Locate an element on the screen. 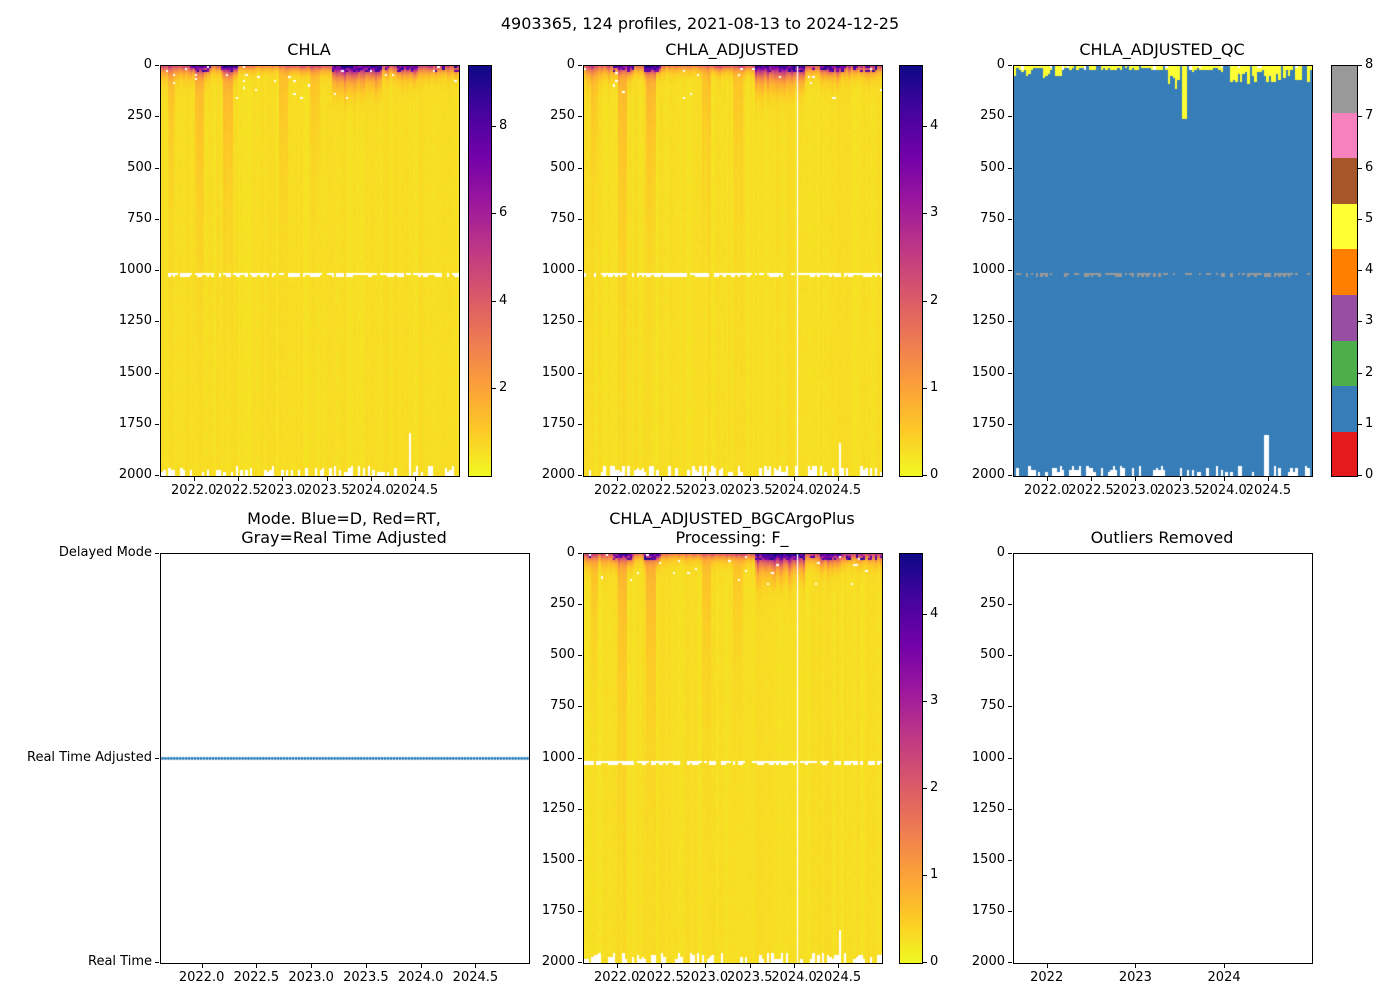  colorbar-chla is located at coordinates (480, 271).